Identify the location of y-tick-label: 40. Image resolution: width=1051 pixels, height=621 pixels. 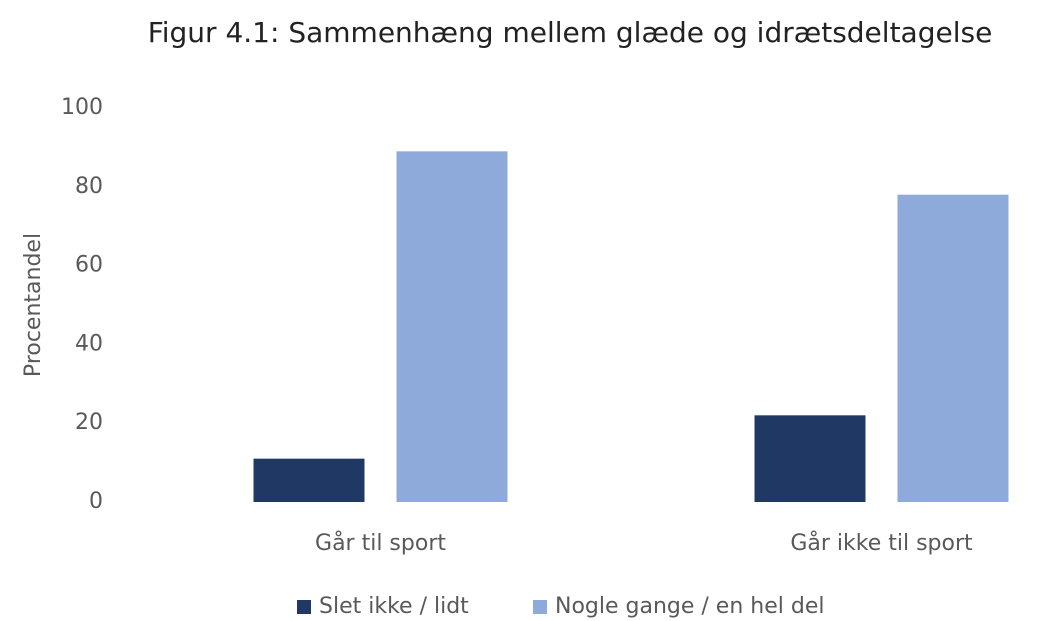
(89, 343).